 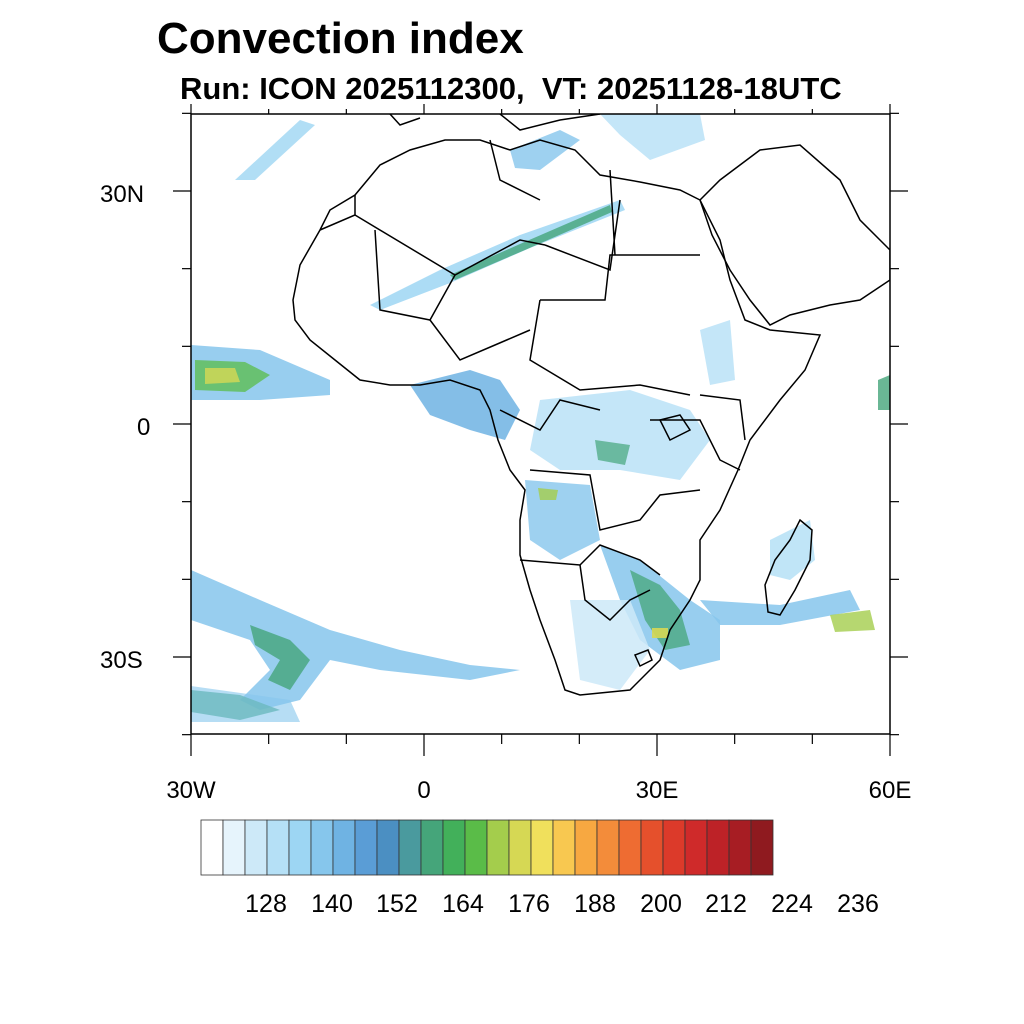 I want to click on field-satl-south-edge, so click(x=245, y=704).